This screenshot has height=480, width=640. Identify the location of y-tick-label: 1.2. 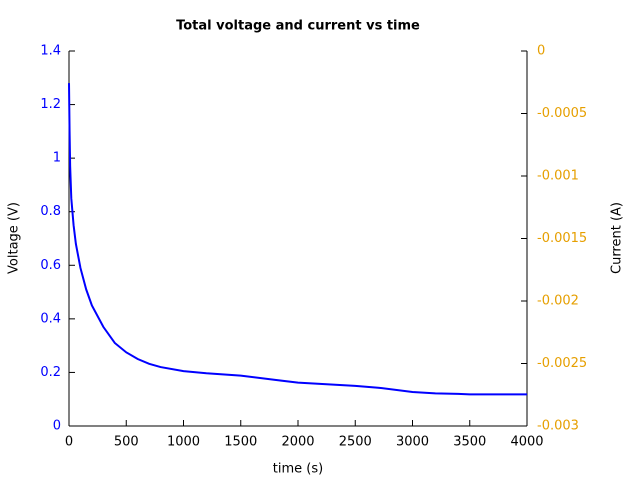
(50, 104).